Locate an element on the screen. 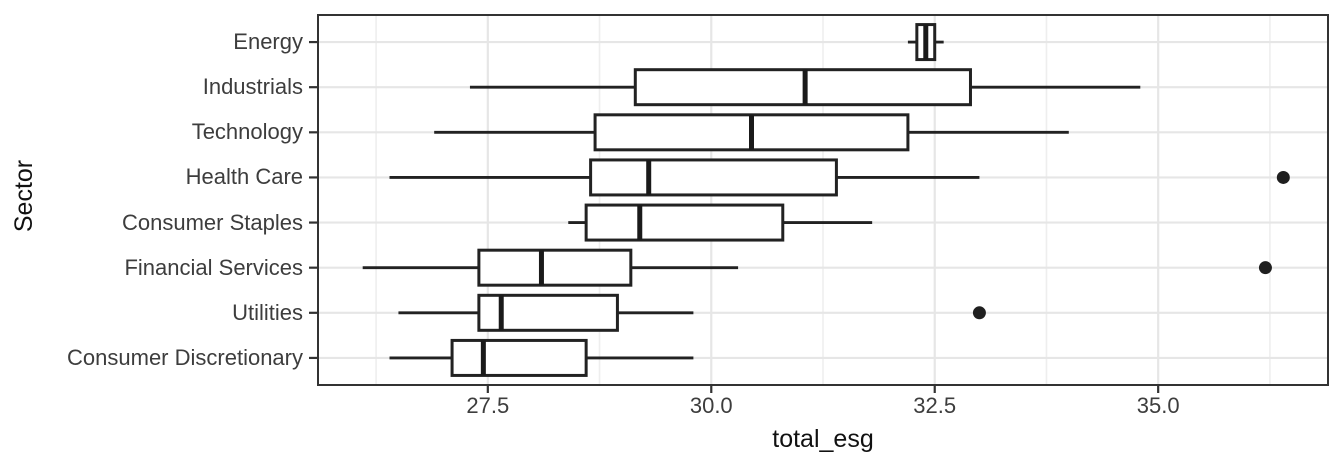 Image resolution: width=1344 pixels, height=470 pixels. y-tick-label: Utilities is located at coordinates (267, 312).